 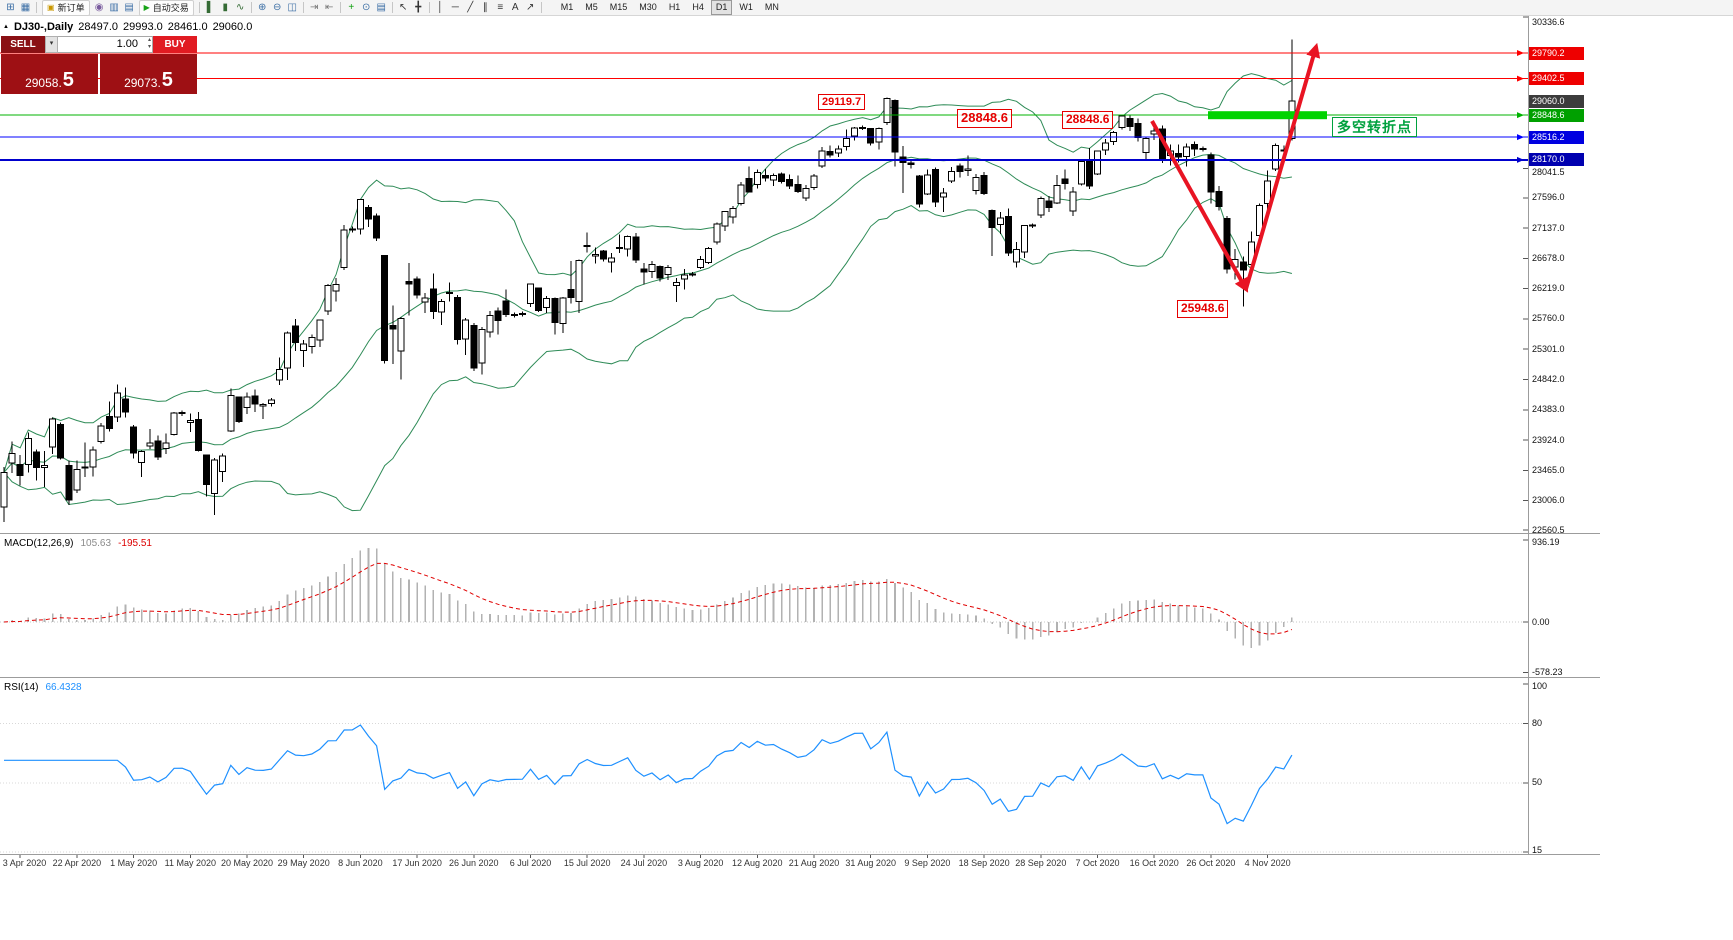 What do you see at coordinates (644, 863) in the screenshot?
I see `date-label: 24 Jul 2020` at bounding box center [644, 863].